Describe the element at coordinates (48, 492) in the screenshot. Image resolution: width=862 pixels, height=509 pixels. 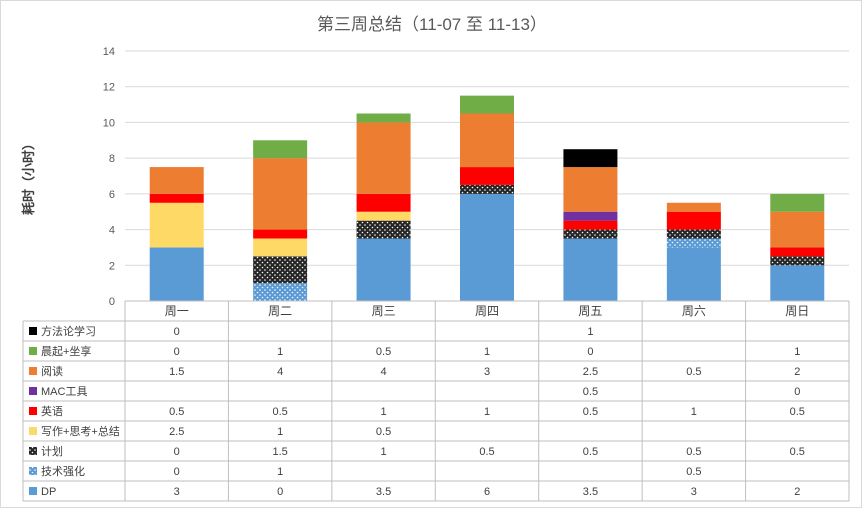
I see `series-label: DP` at that location.